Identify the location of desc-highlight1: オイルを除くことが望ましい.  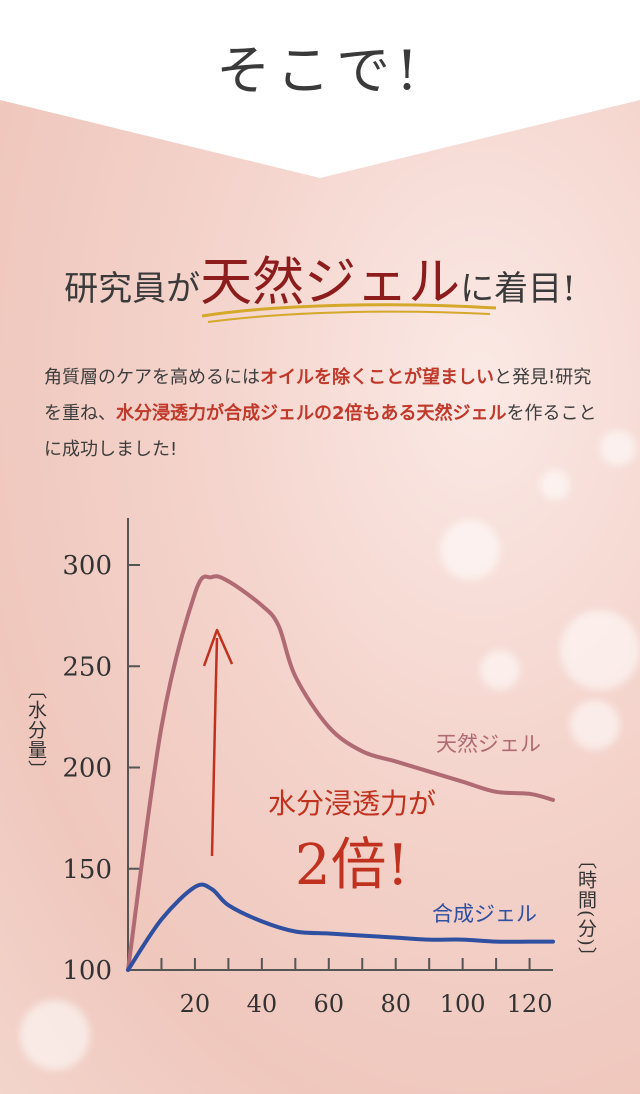
(377, 377).